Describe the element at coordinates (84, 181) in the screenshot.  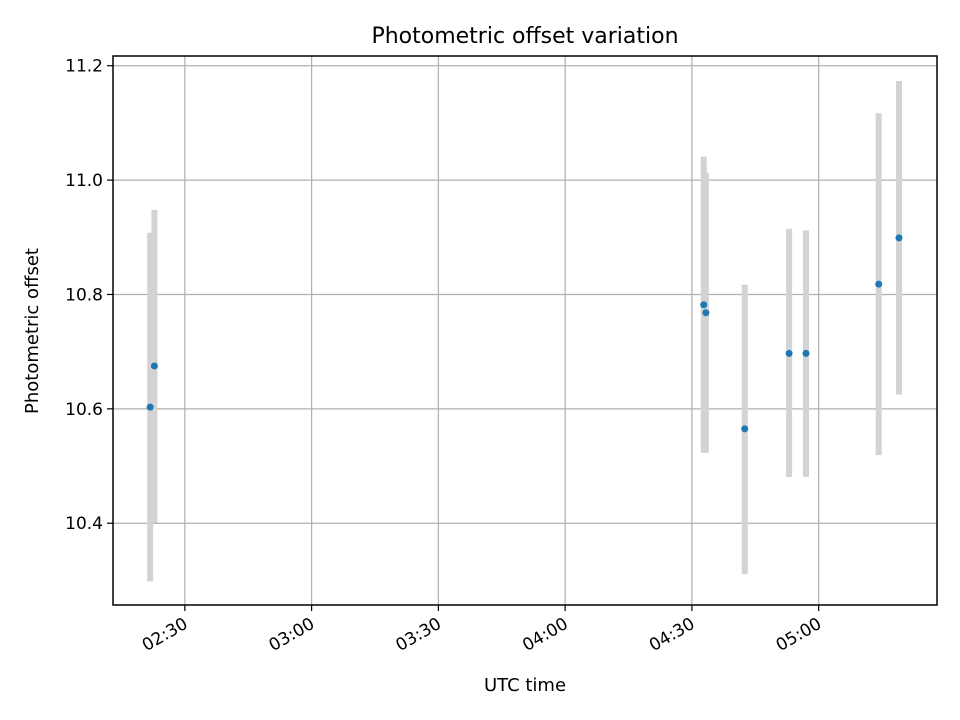
I see `y-tick-label: 11.0` at that location.